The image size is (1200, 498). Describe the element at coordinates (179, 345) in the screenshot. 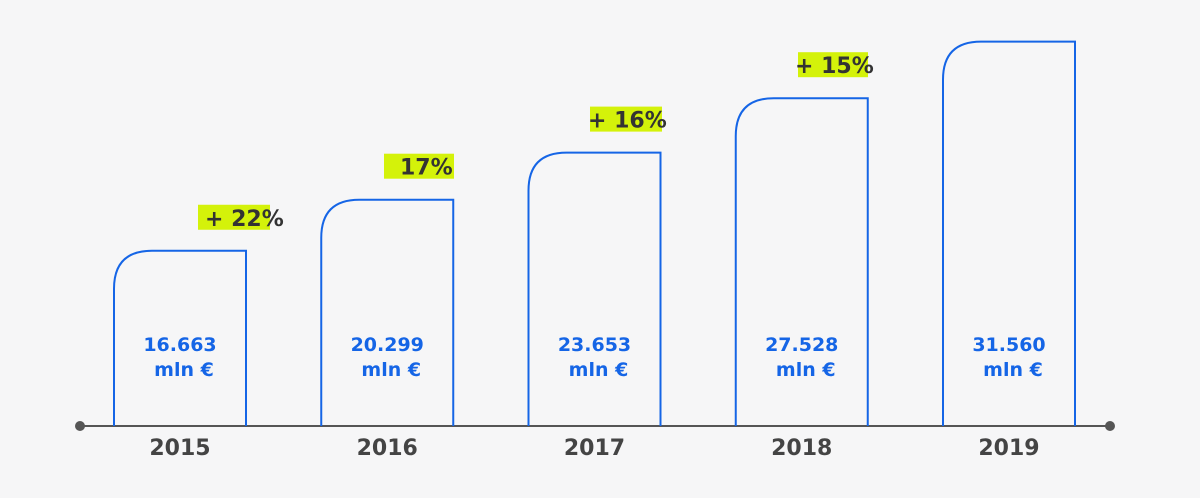

I see `bar-value-label: 16.663` at that location.